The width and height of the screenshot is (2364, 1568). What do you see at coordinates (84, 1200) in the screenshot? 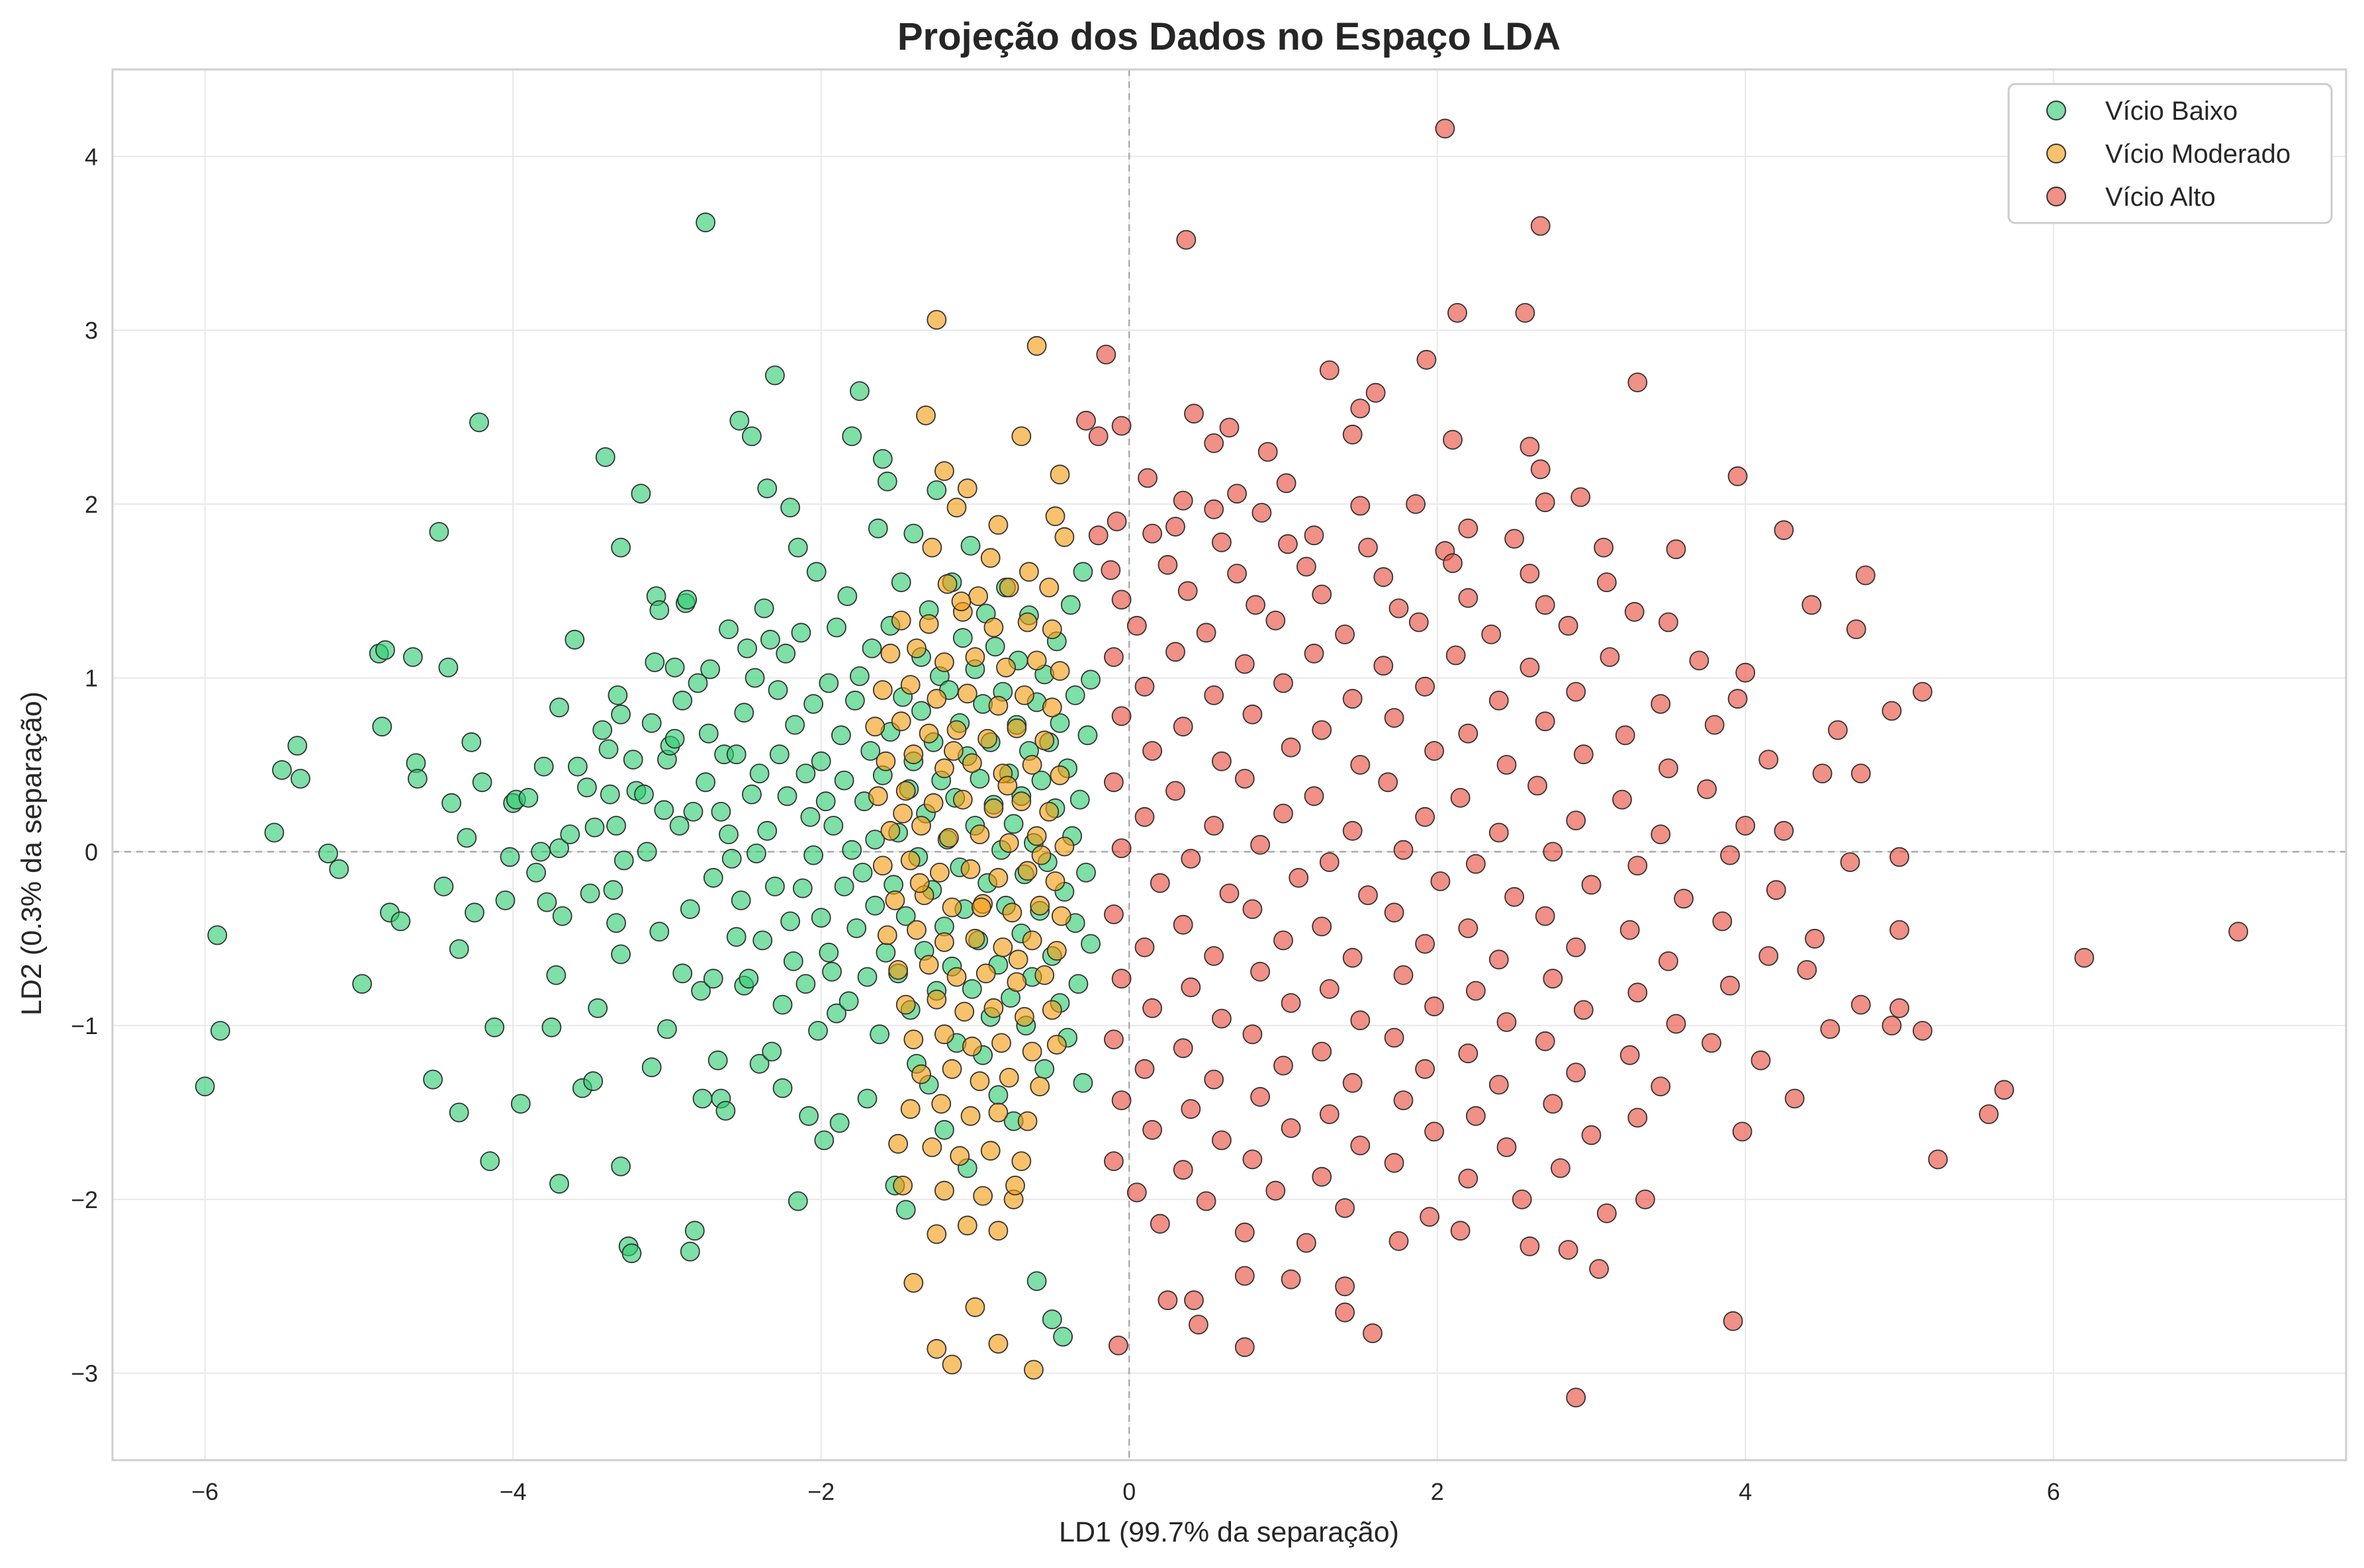
I see `y-tick-label-1: −2` at bounding box center [84, 1200].